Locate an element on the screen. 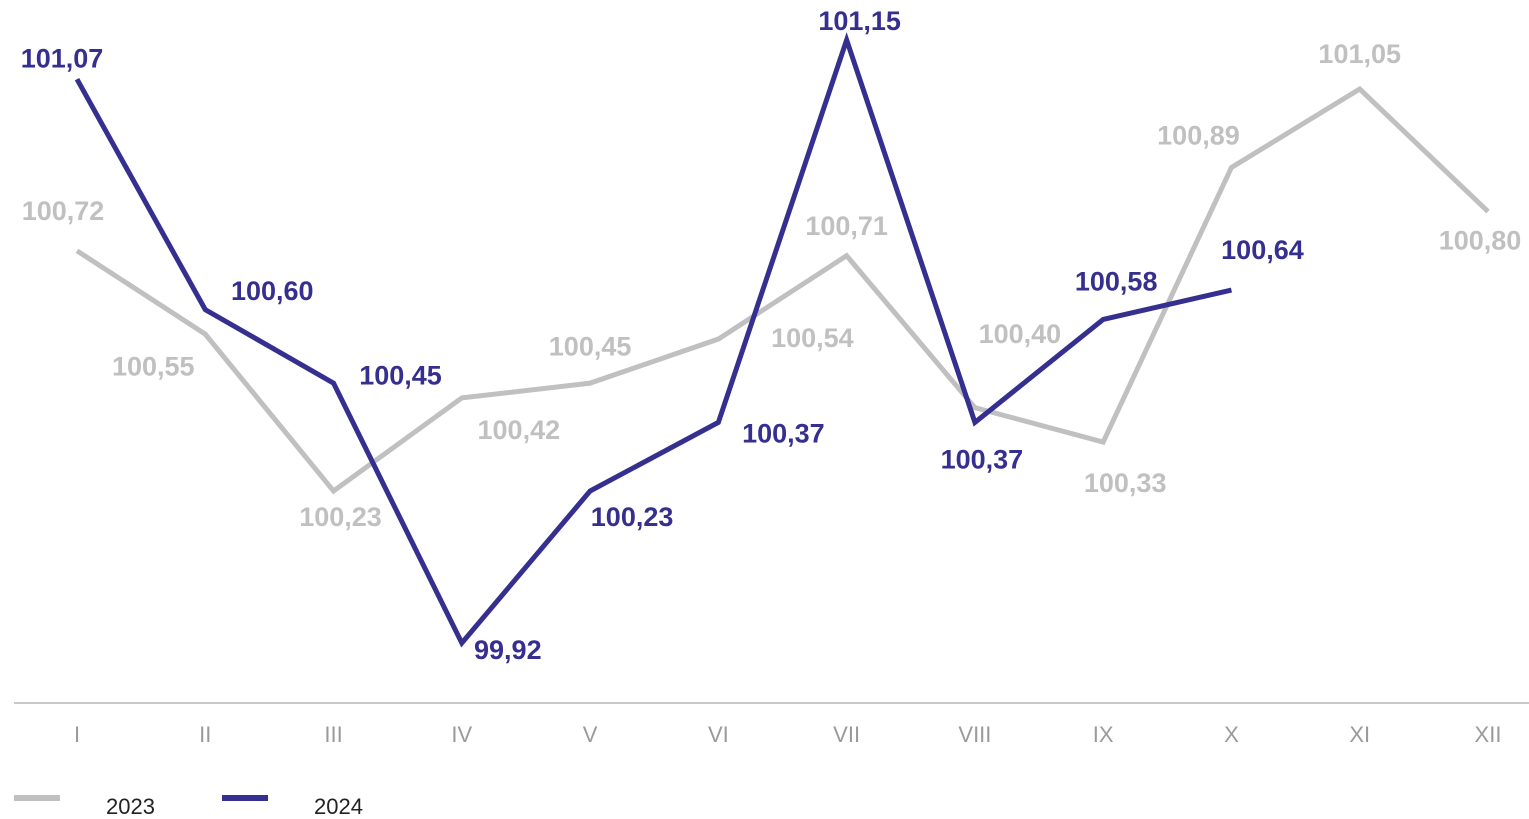 The image size is (1529, 819). data-label: 100,58 is located at coordinates (1116, 282).